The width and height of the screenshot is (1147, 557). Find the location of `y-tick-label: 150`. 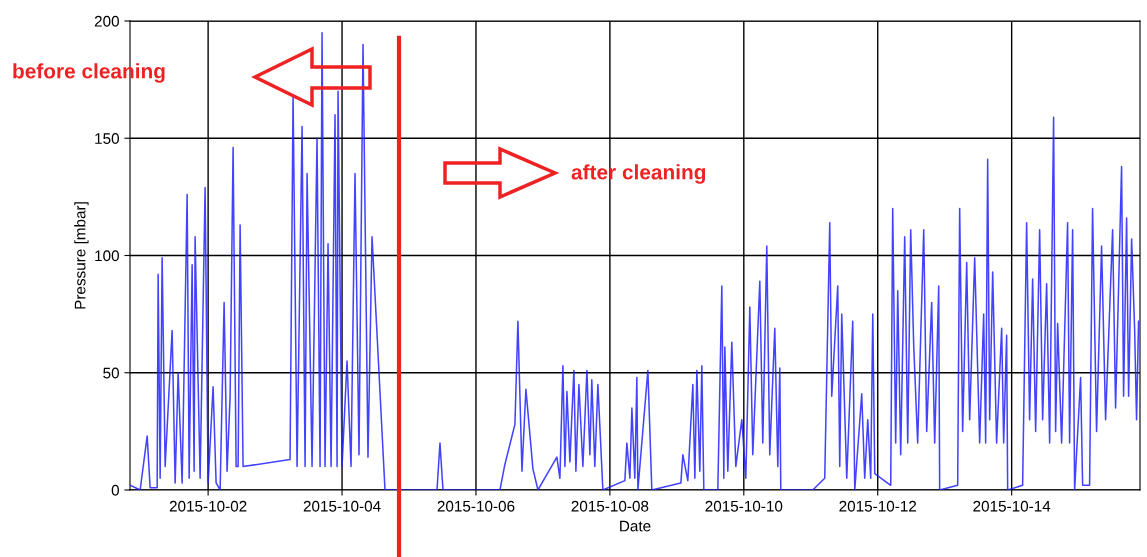

y-tick-label: 150 is located at coordinates (107, 138).